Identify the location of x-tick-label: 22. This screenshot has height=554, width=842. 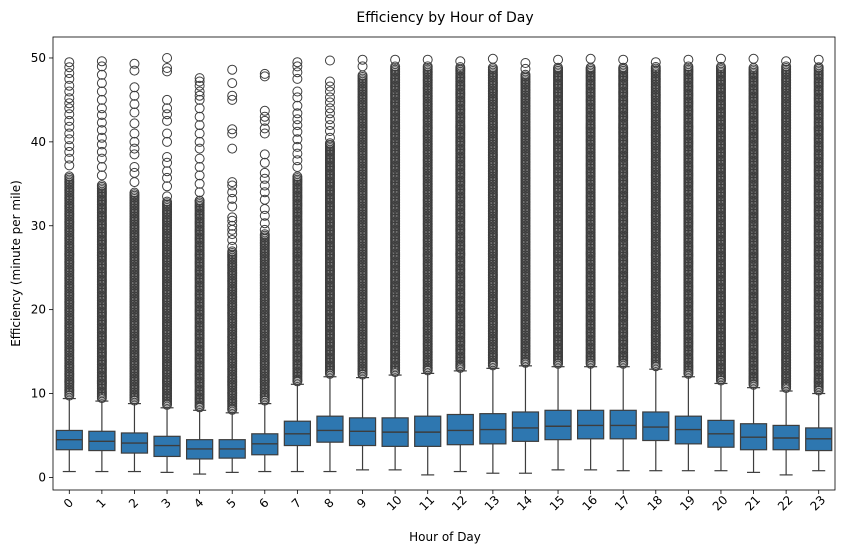
(785, 503).